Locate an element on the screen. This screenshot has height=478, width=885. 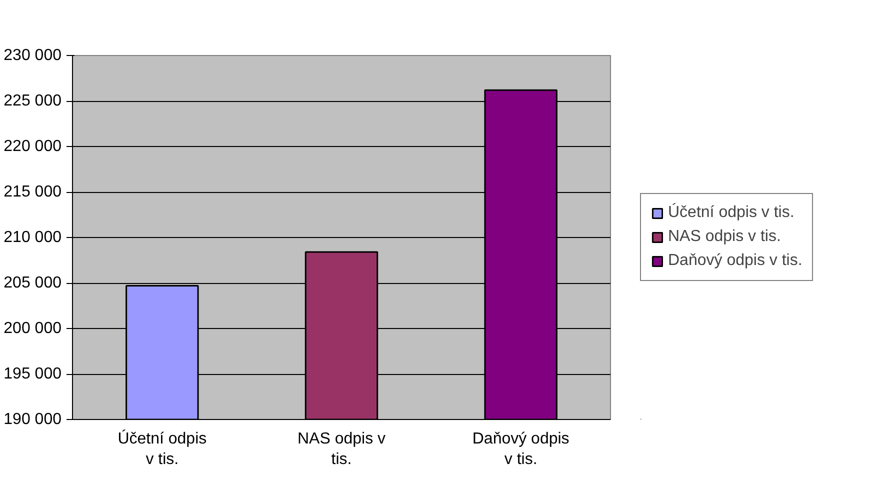
y-tick-label: 220 000 is located at coordinates (33, 146).